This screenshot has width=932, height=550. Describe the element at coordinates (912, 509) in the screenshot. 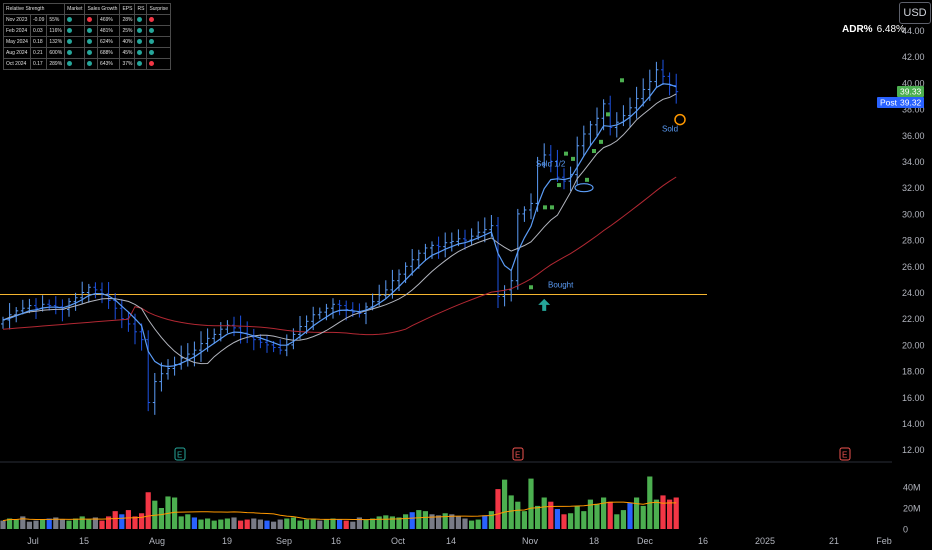

I see `volume-tick-label: 20M` at that location.